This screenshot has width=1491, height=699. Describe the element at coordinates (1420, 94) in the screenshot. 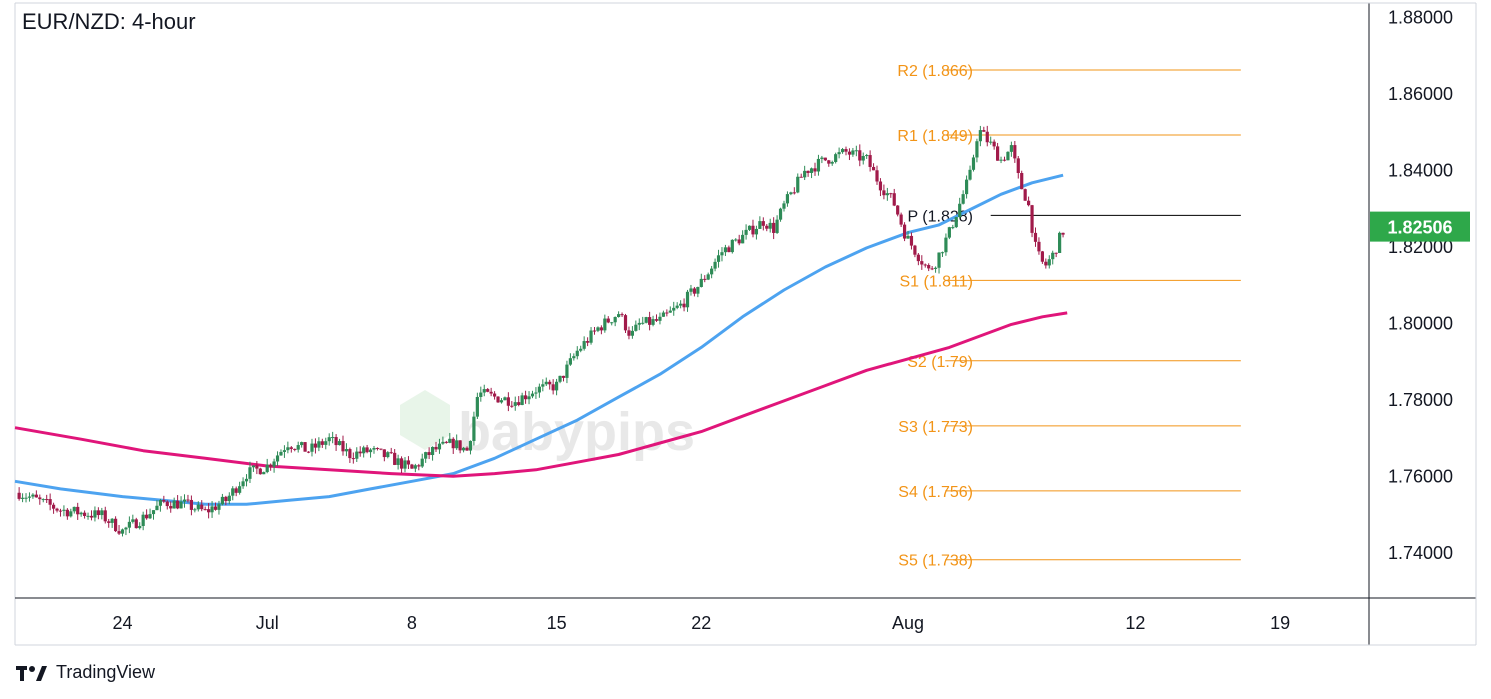

I see `y-tick-label: 1.86000` at that location.